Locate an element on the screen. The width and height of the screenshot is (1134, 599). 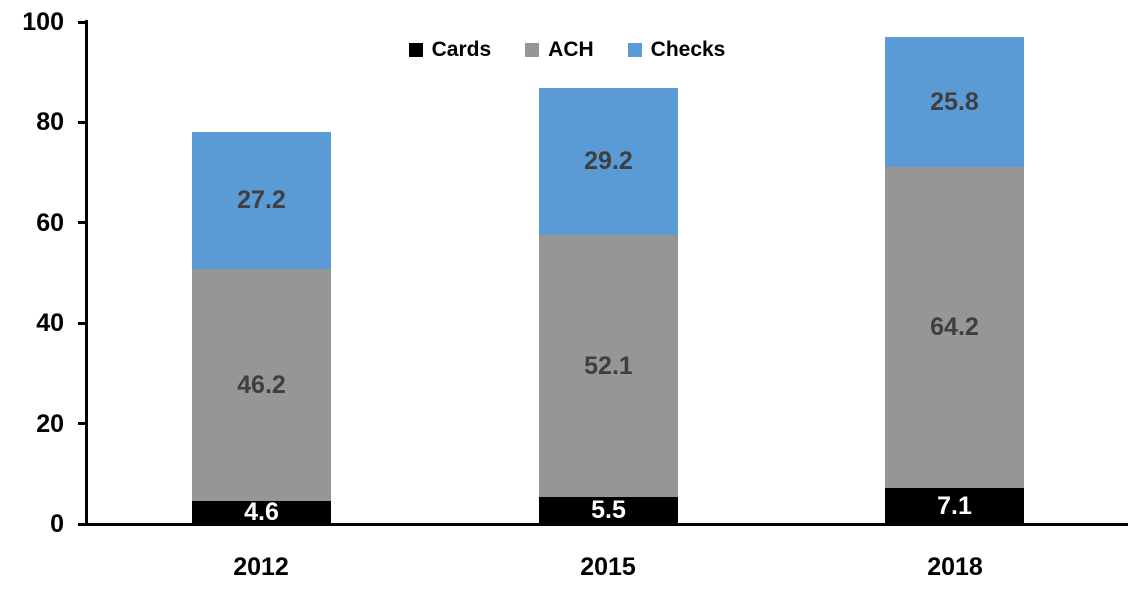
legend-swatch-cards is located at coordinates (415, 50).